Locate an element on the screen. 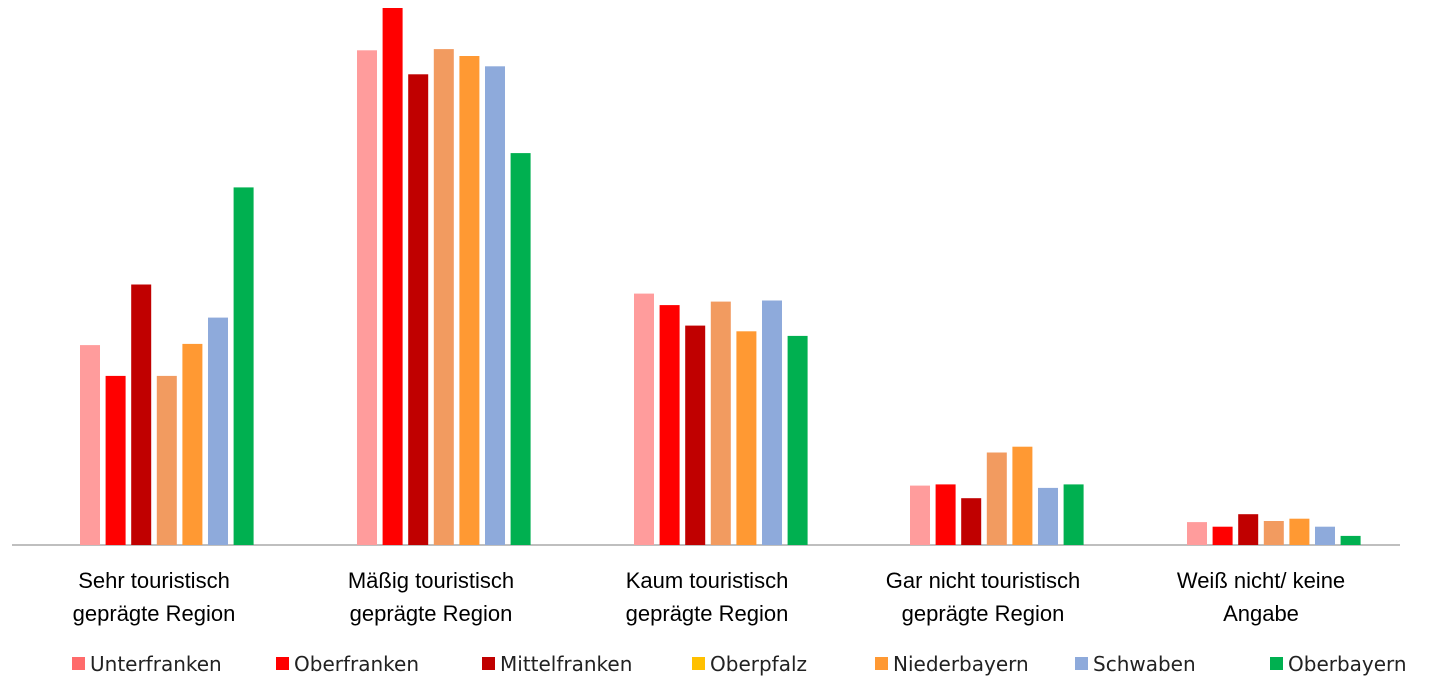 This screenshot has height=680, width=1449. legend-label-niederbayern: Niederbayern is located at coordinates (961, 664).